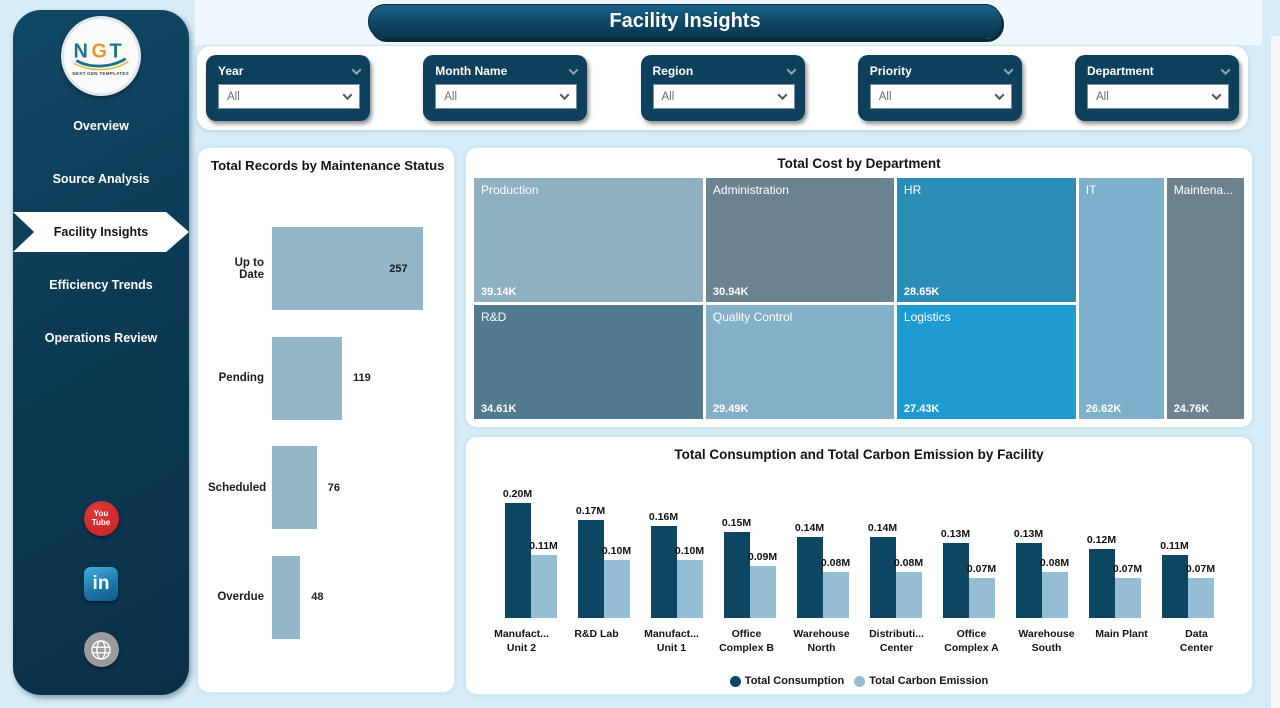 The image size is (1280, 708). Describe the element at coordinates (1174, 579) in the screenshot. I see `bar-total-consumption: 0.11M` at that location.